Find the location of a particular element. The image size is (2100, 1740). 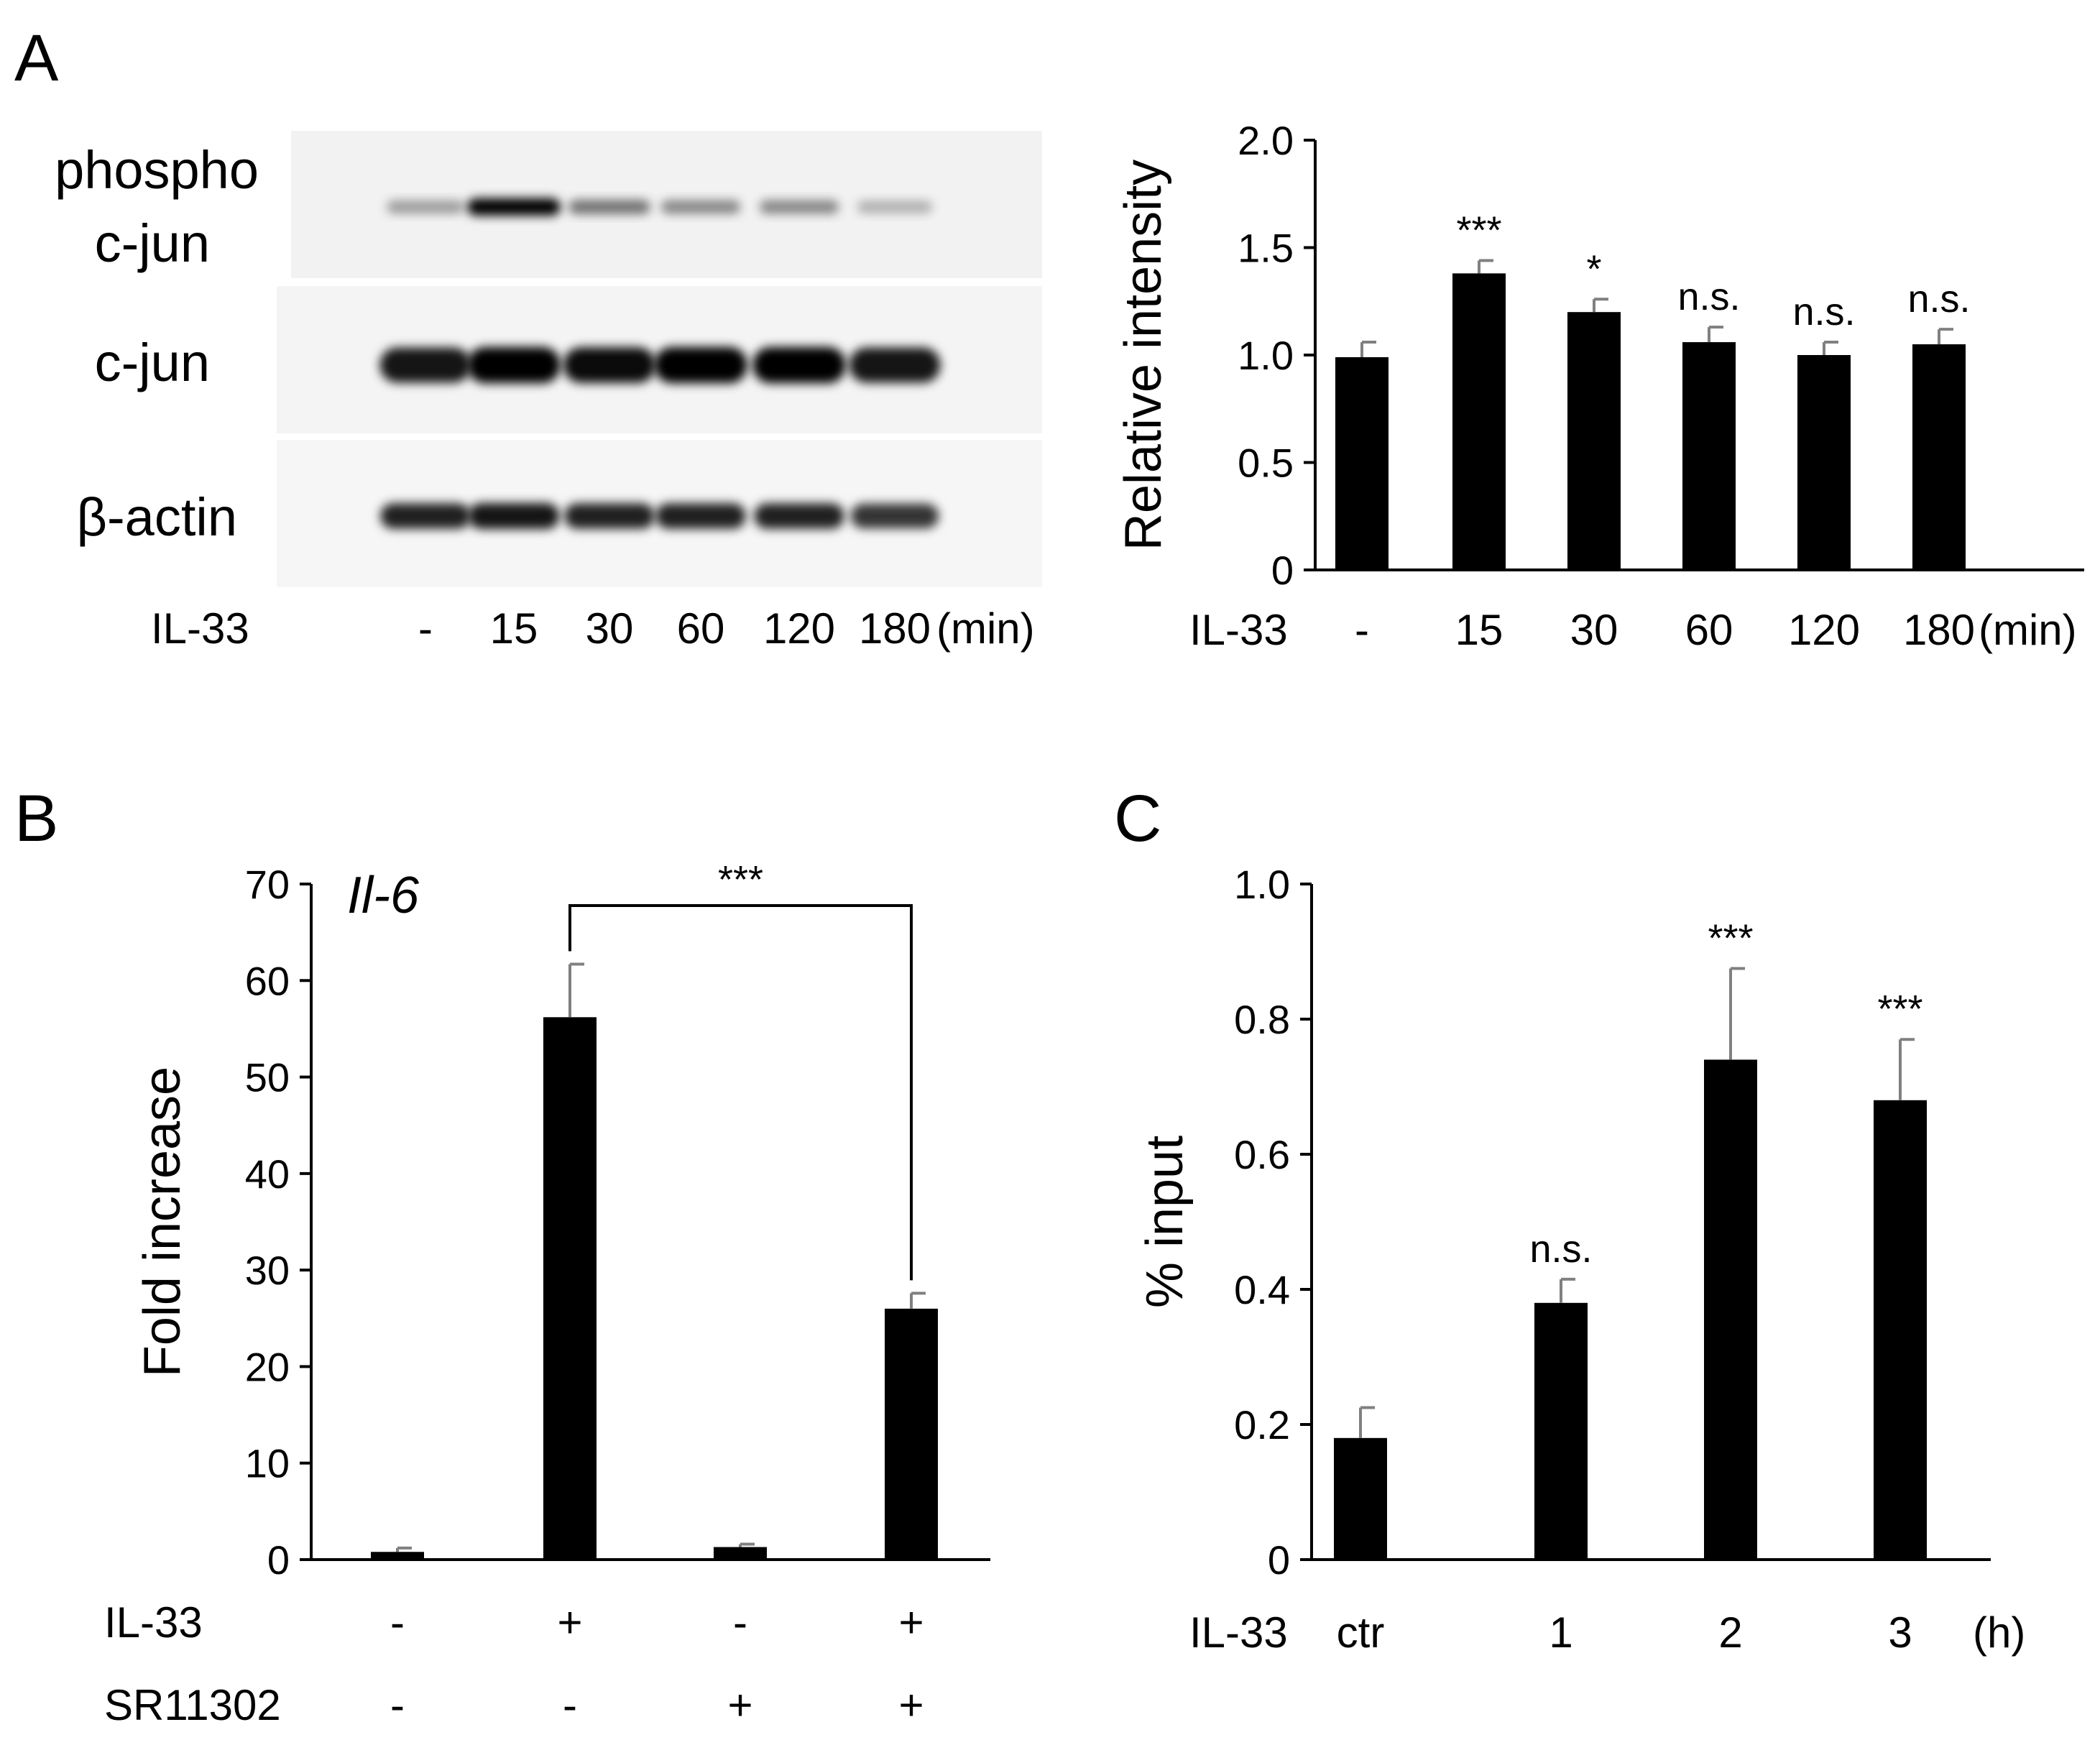

blot-lane-label: 180 is located at coordinates (895, 628).